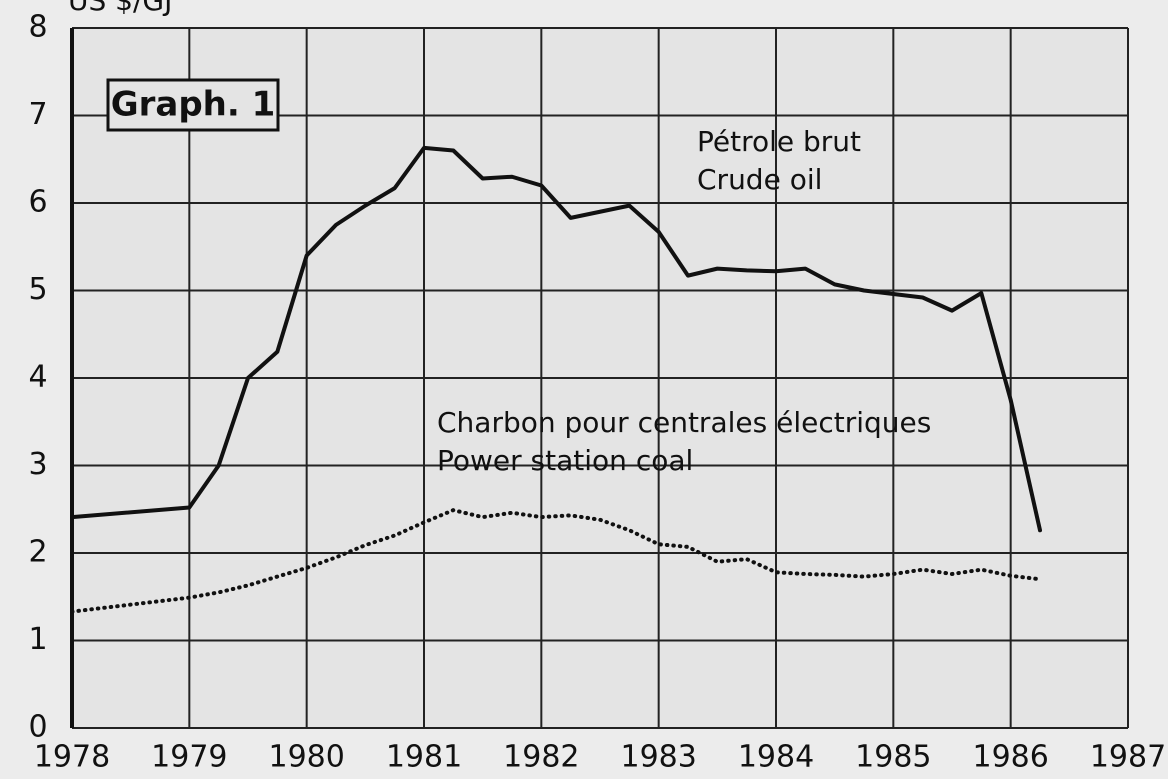 The width and height of the screenshot is (1168, 779). I want to click on y-tick-label: 2, so click(37, 552).